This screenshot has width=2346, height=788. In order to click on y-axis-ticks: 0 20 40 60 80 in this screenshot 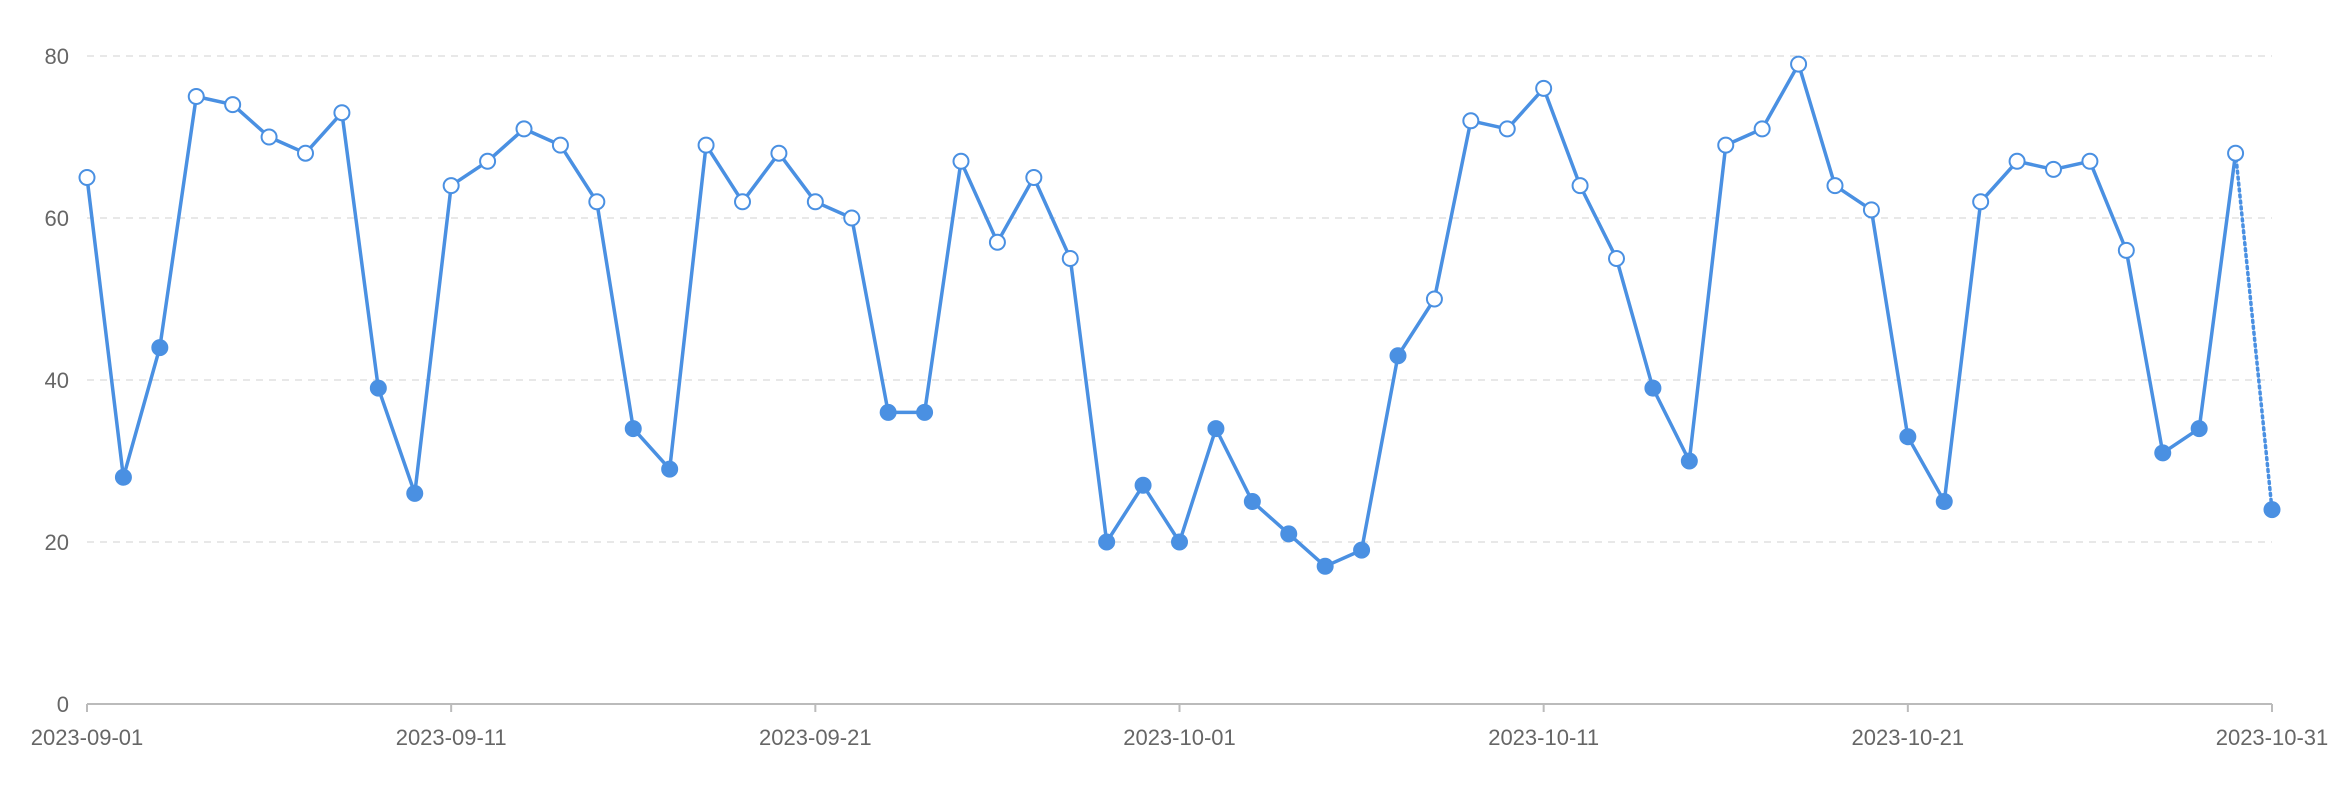, I will do `click(57, 380)`.